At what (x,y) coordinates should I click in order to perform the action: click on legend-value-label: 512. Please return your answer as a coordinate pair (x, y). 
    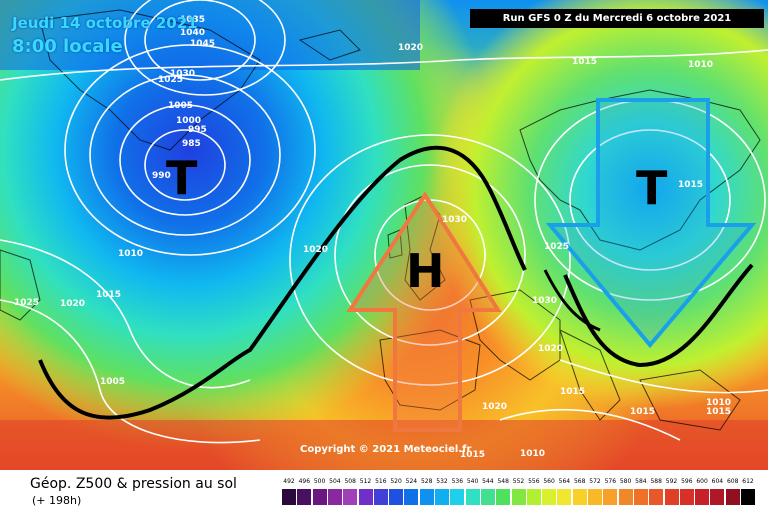
    Looking at the image, I should click on (365, 481).